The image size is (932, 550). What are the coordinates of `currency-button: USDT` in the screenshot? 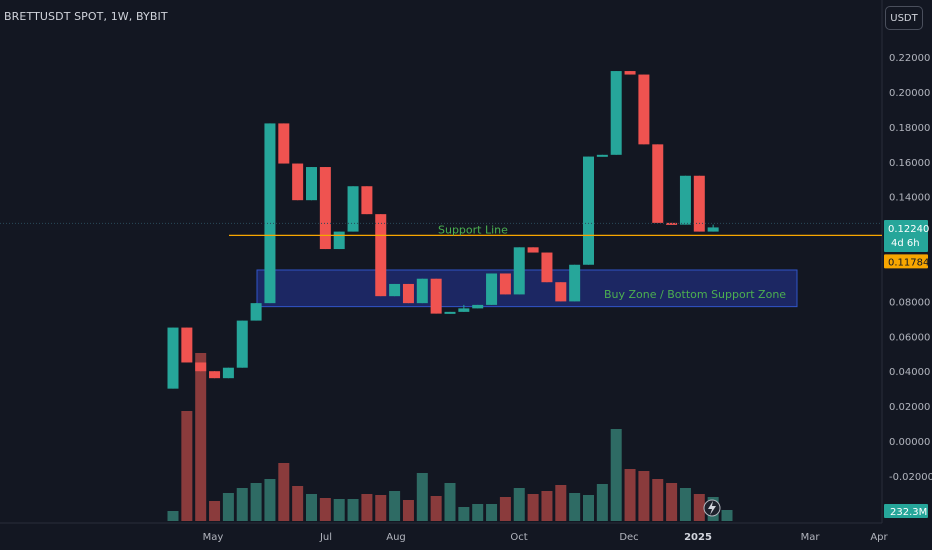 It's located at (904, 18).